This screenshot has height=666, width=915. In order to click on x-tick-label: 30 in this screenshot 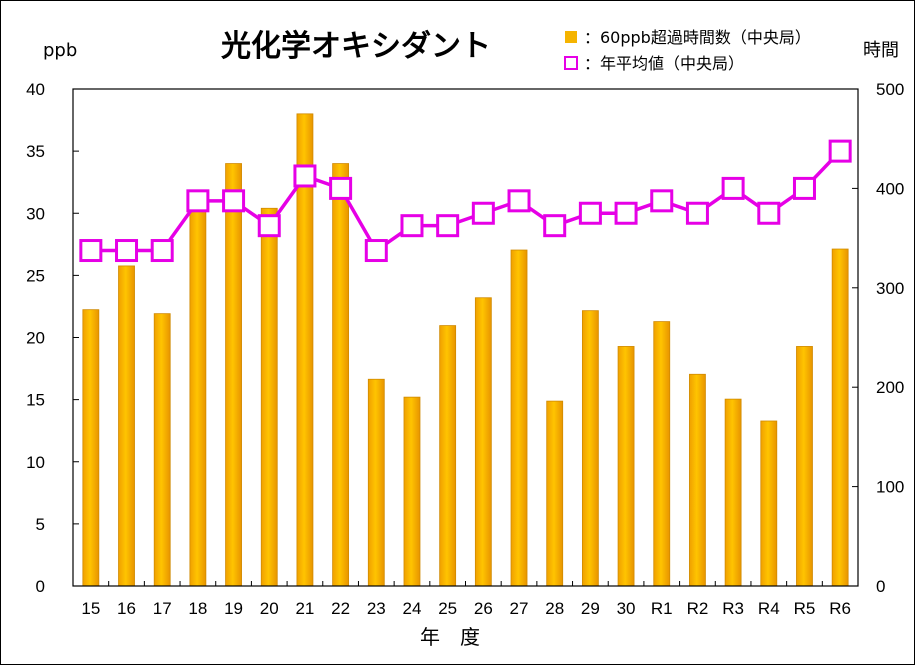, I will do `click(626, 608)`.